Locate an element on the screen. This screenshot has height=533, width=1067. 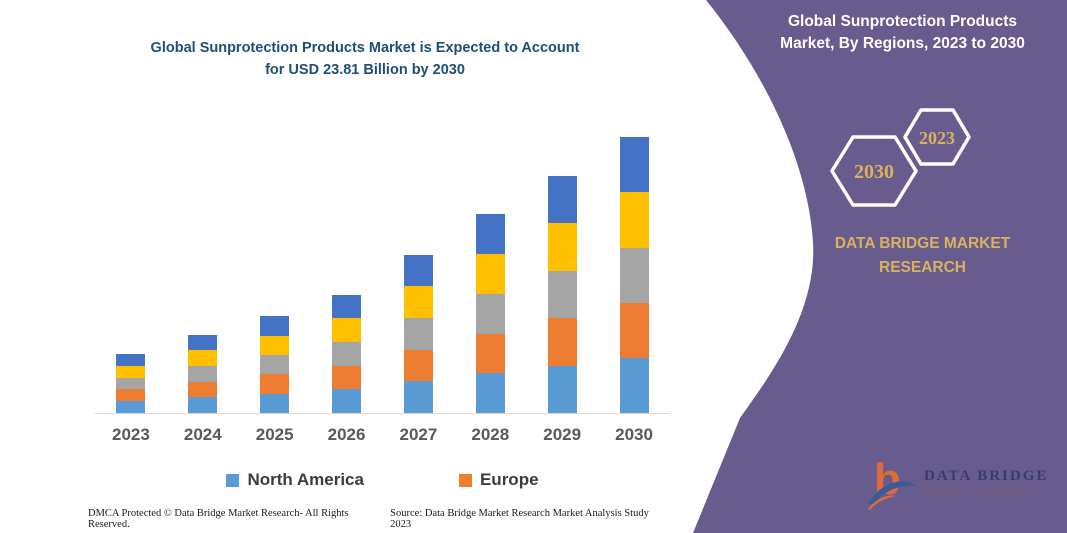
x-axis-label-2029: 2029 is located at coordinates (562, 434).